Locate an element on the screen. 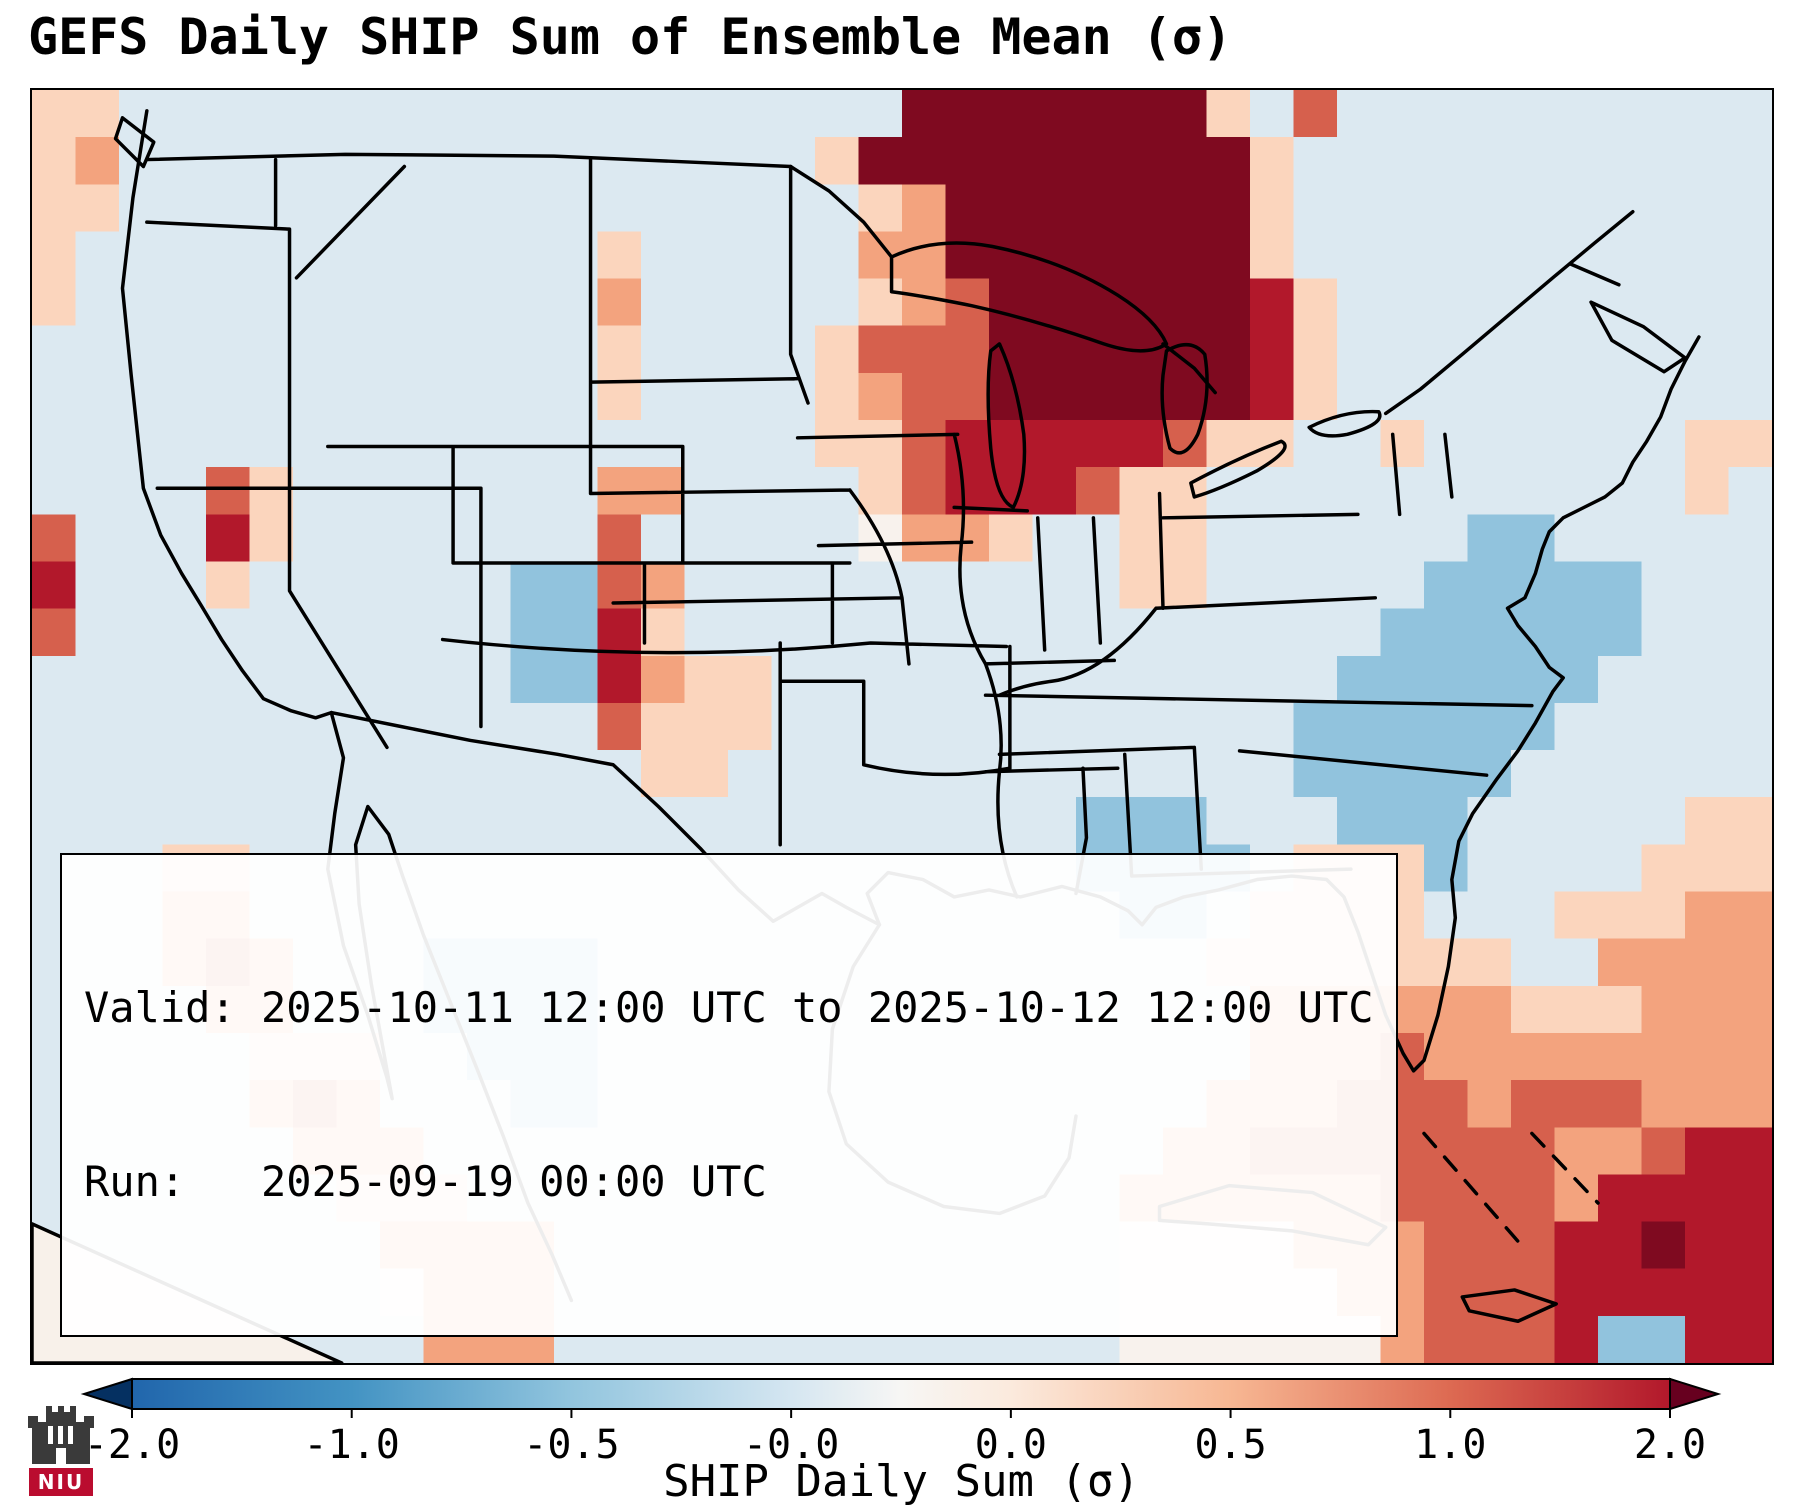  colorbar-tick-marks is located at coordinates (901, 1413).